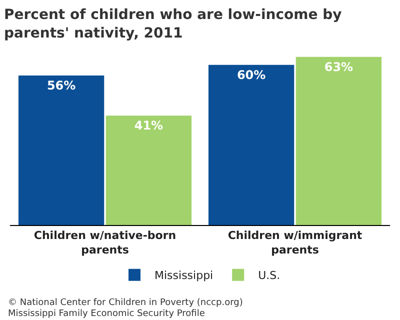 This screenshot has height=320, width=400. What do you see at coordinates (149, 125) in the screenshot?
I see `data-label: 41%` at bounding box center [149, 125].